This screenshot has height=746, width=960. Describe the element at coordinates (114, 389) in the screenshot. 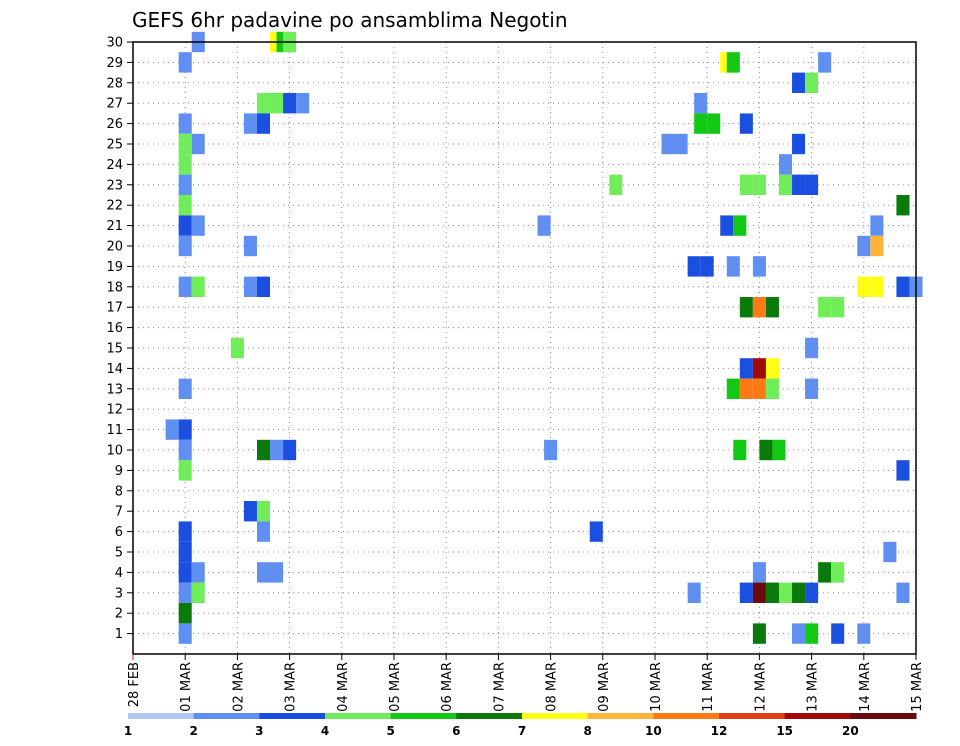

I see `y-tick-label: 13` at that location.